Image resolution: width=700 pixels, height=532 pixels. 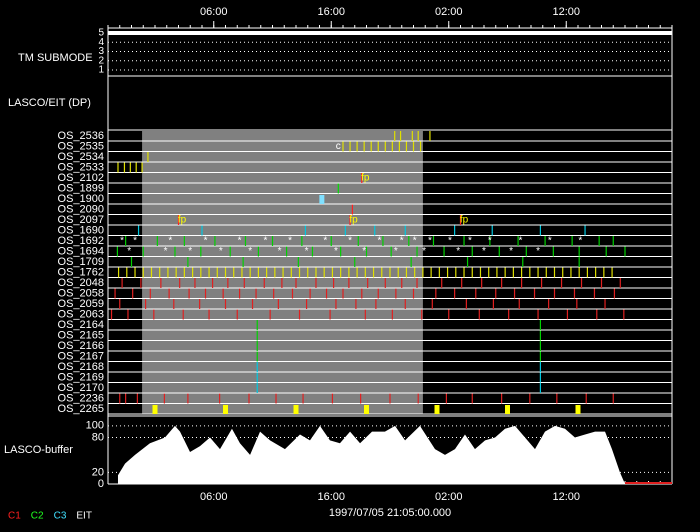 I want to click on x-tick-label-bottom: 16:00, so click(x=331, y=497).